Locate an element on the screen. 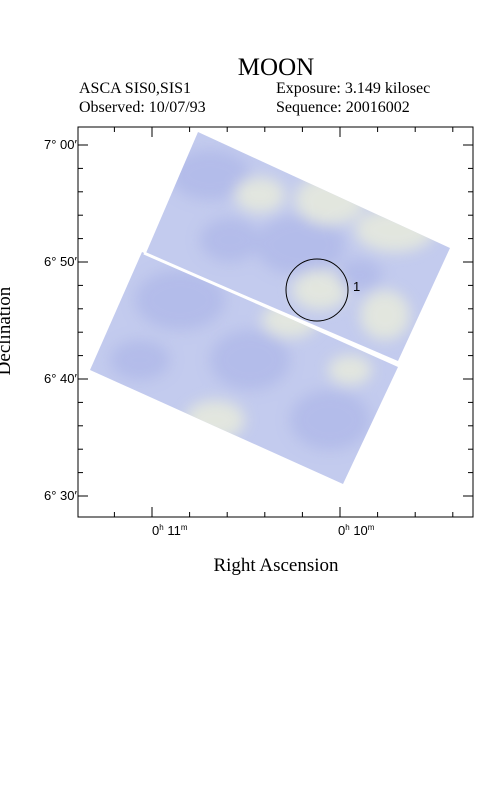 This screenshot has height=792, width=486. x-tick-label-0h10m: 0h 10m is located at coordinates (356, 530).